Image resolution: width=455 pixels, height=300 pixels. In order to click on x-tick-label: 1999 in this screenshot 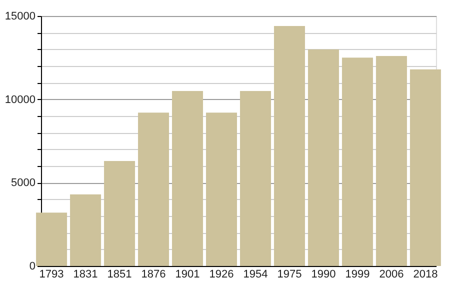, I will do `click(357, 274)`.